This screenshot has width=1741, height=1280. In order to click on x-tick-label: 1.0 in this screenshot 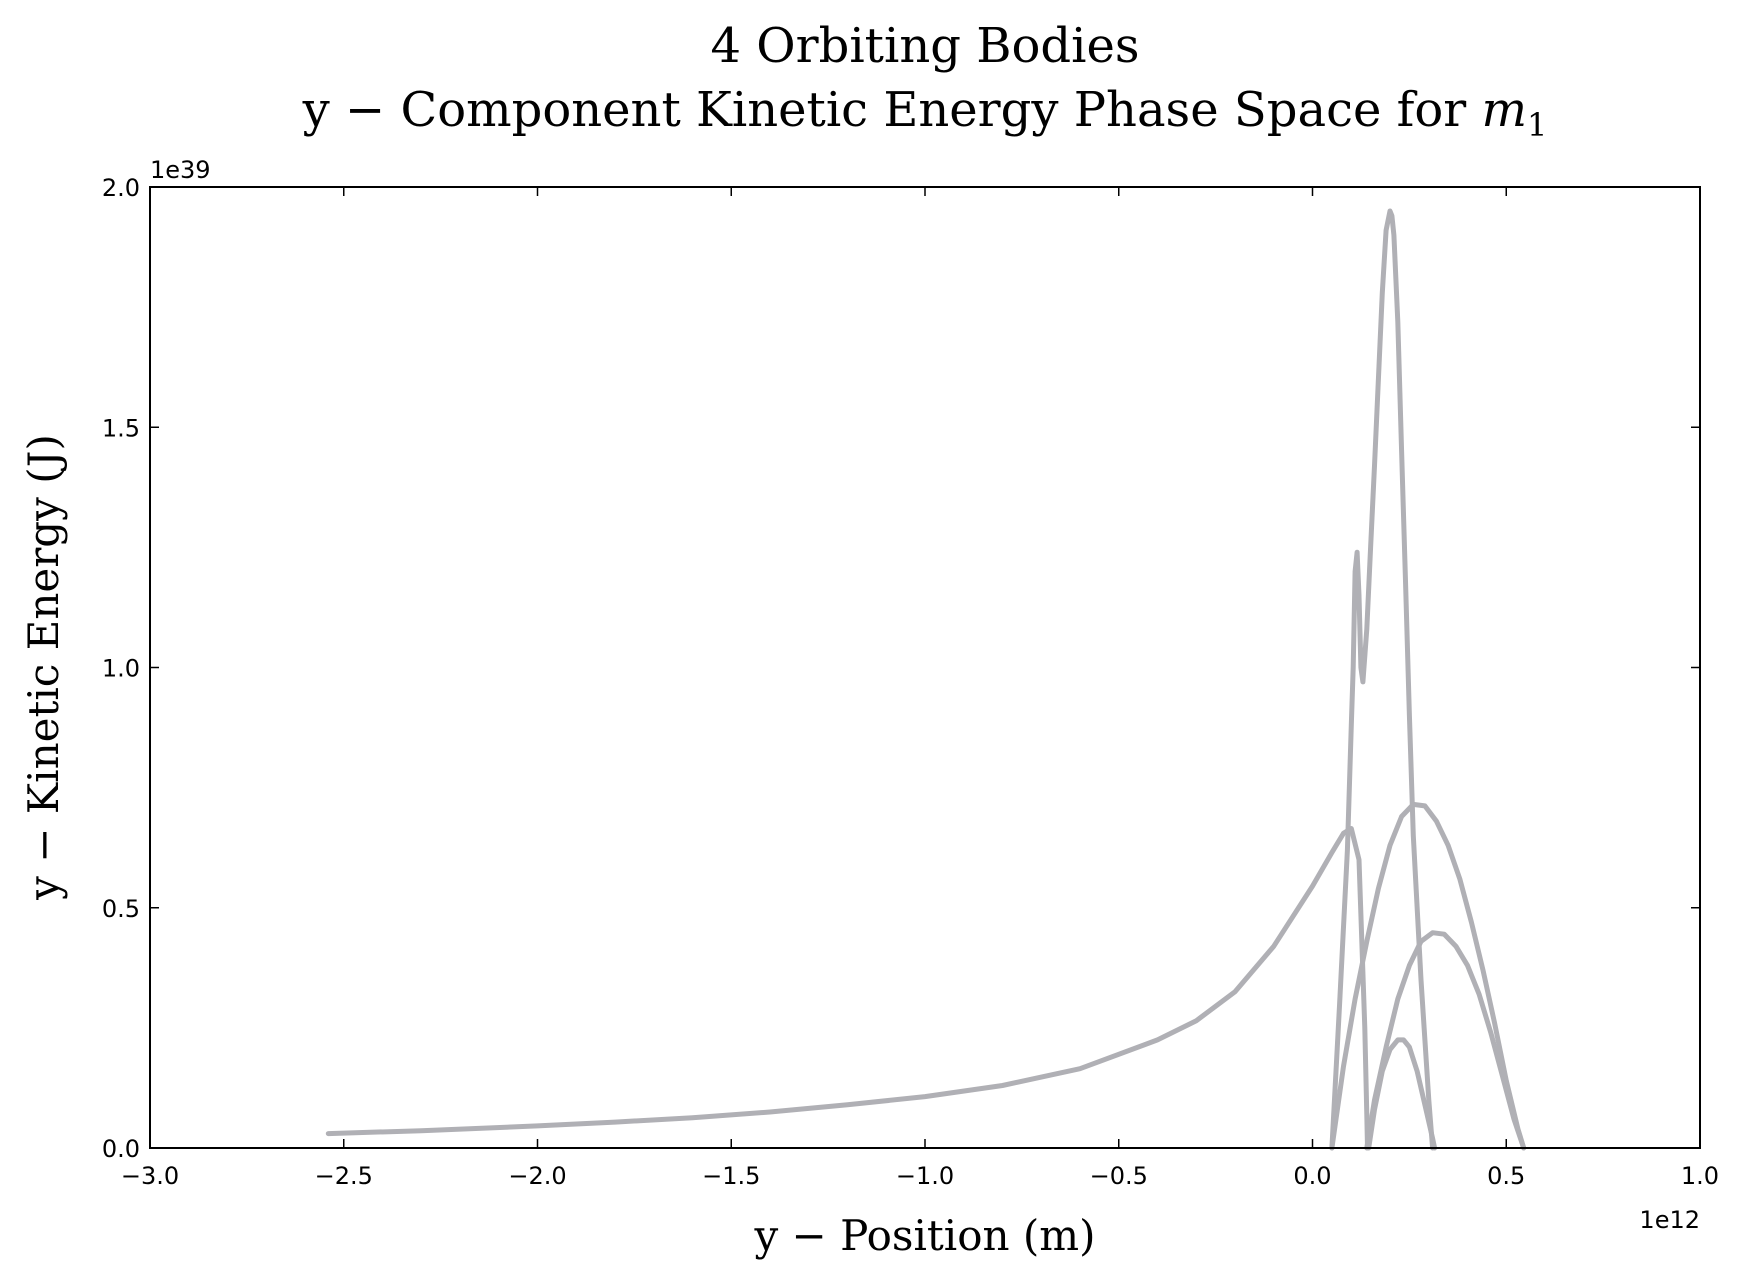, I will do `click(1700, 1176)`.